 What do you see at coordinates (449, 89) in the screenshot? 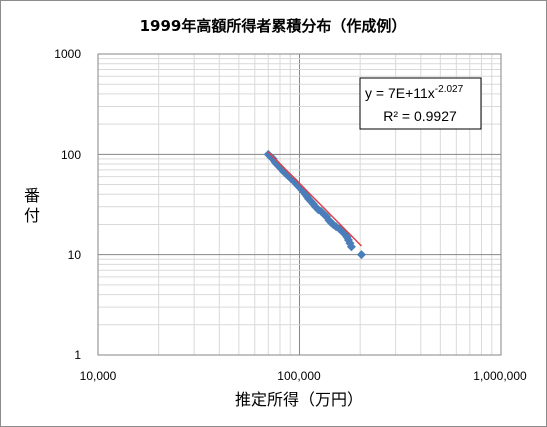
I see `equation-exponent: -2.027` at bounding box center [449, 89].